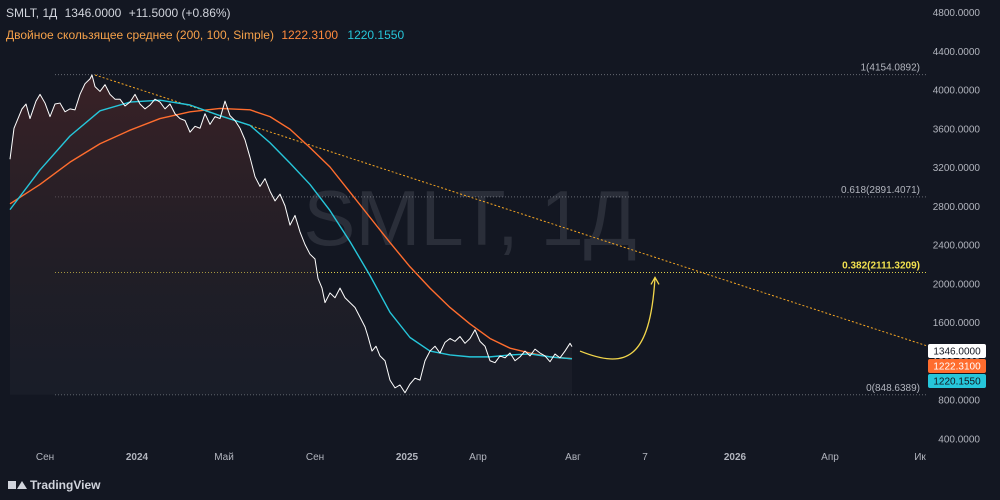 The image size is (1000, 500). Describe the element at coordinates (893, 388) in the screenshot. I see `fib-level-label: 0(848.6389)` at that location.